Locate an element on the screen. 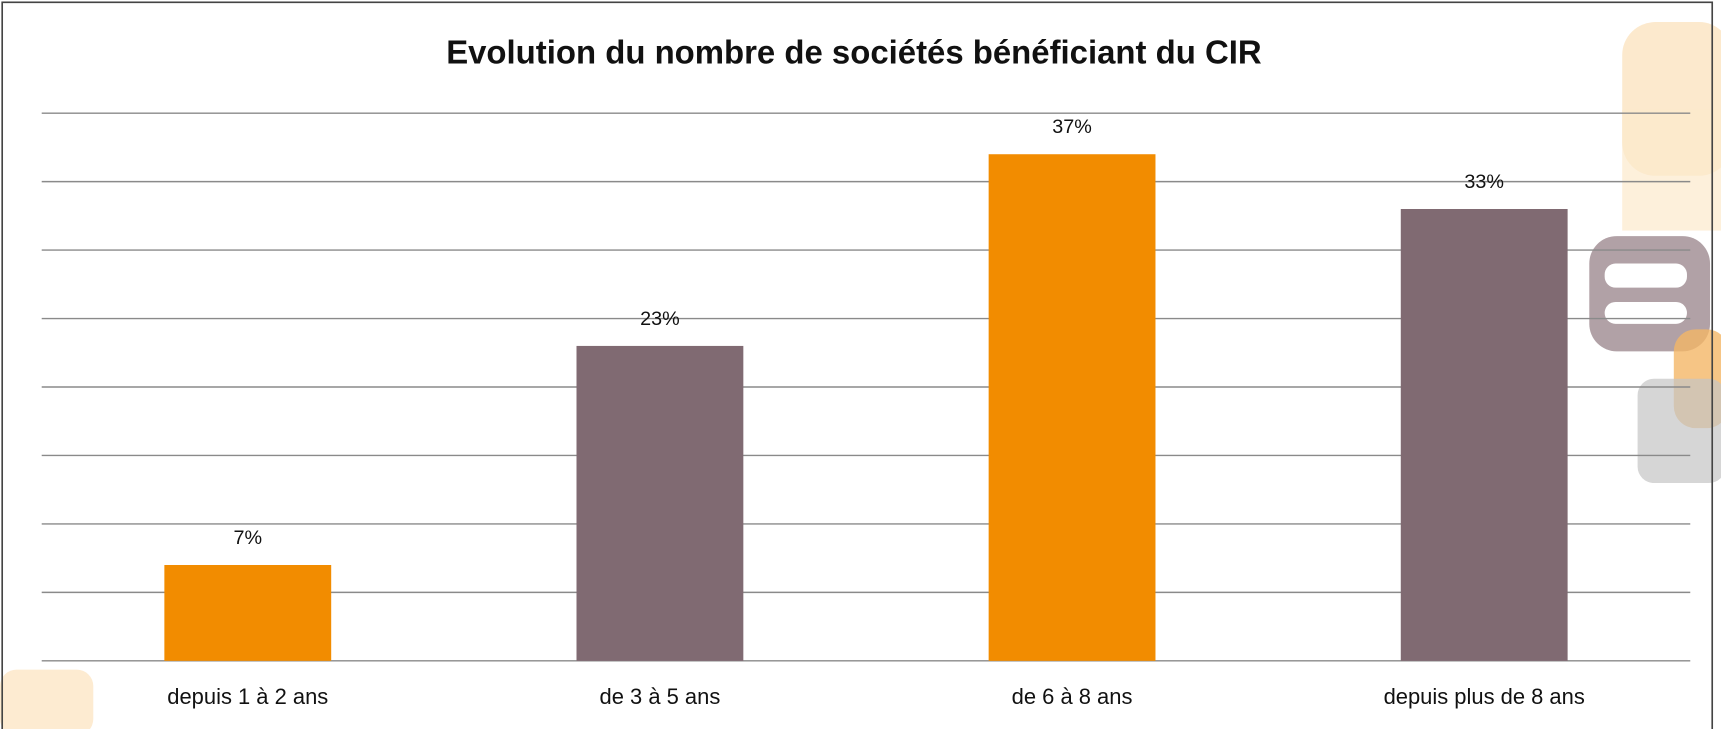  value-label: 37% is located at coordinates (1072, 127).